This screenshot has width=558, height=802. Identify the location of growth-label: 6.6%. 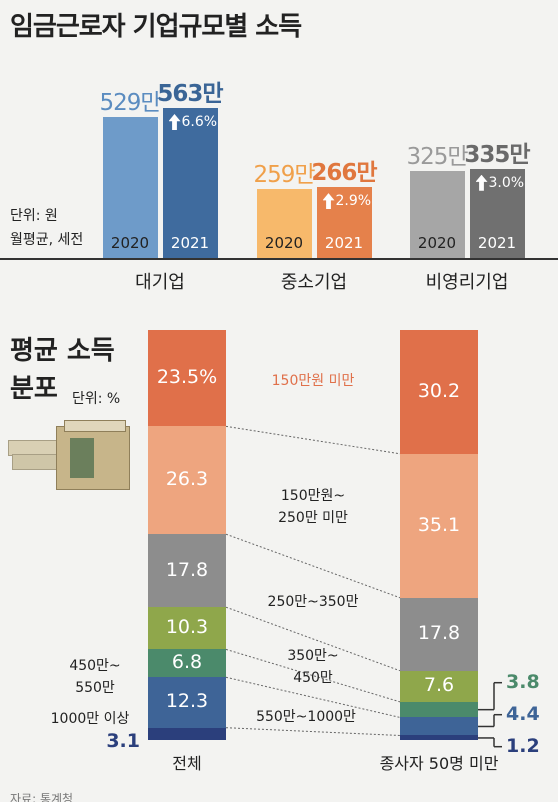
(199, 122).